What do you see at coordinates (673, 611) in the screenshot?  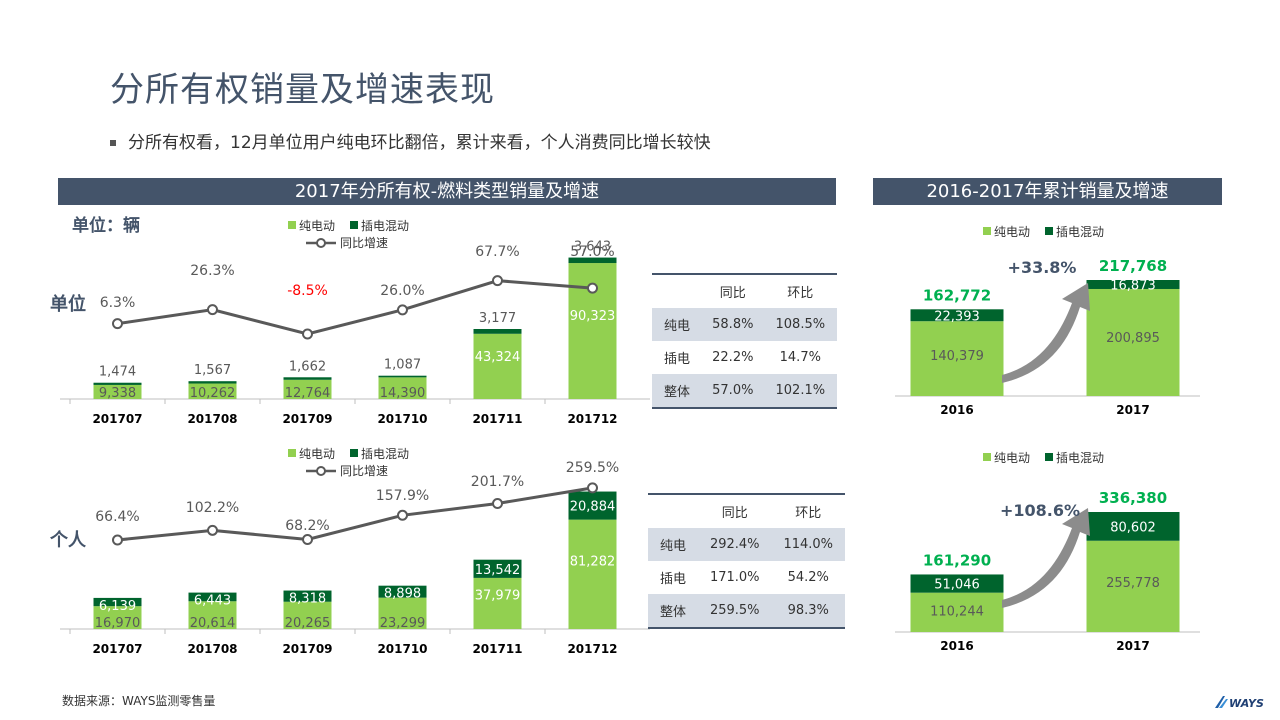 I see `table-cell: 整体` at bounding box center [673, 611].